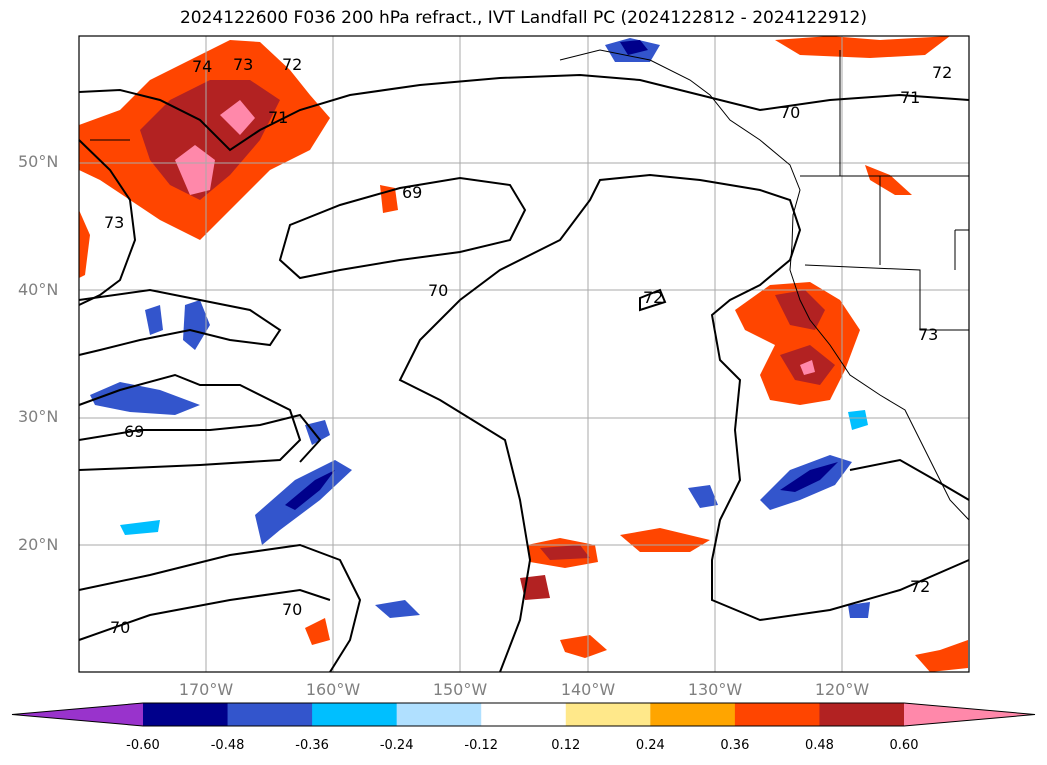 This screenshot has width=1047, height=765. What do you see at coordinates (312, 745) in the screenshot?
I see `colorbar-tick-label: -0.36` at bounding box center [312, 745].